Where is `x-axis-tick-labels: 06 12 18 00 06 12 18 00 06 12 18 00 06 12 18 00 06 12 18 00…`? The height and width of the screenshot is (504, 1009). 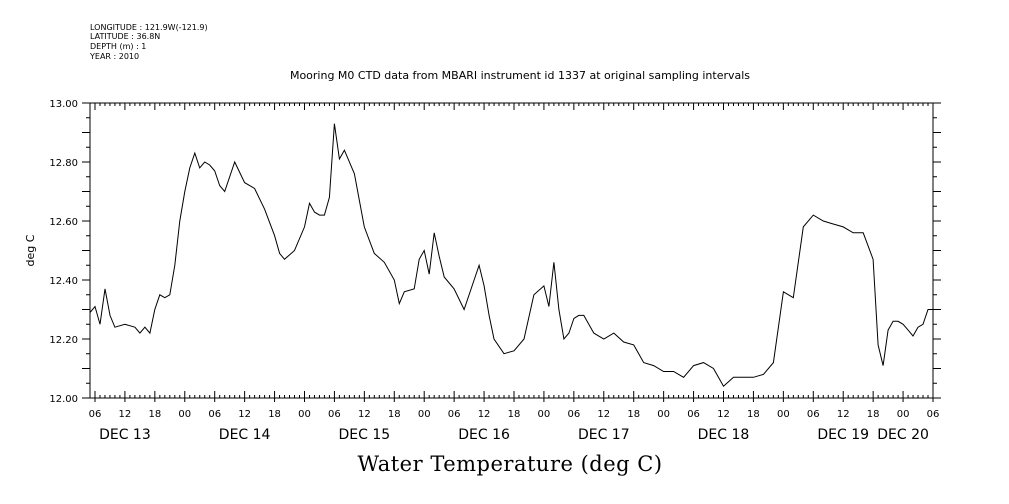
x-axis-tick-labels: 06 12 18 00 06 12 18 00 06 12 18 00 06 12 18 00 06 12 18 00… is located at coordinates (514, 426).